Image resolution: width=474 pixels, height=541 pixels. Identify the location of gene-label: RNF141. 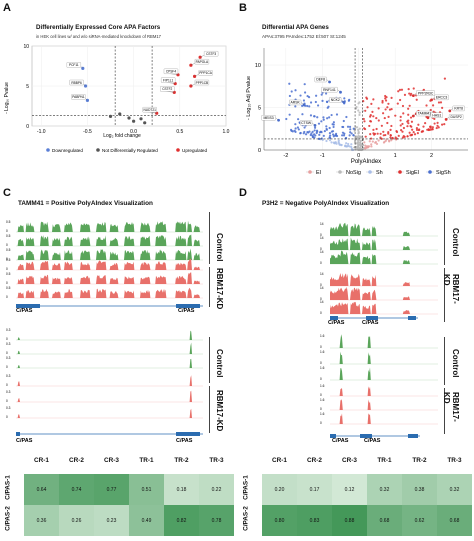
(329, 90).